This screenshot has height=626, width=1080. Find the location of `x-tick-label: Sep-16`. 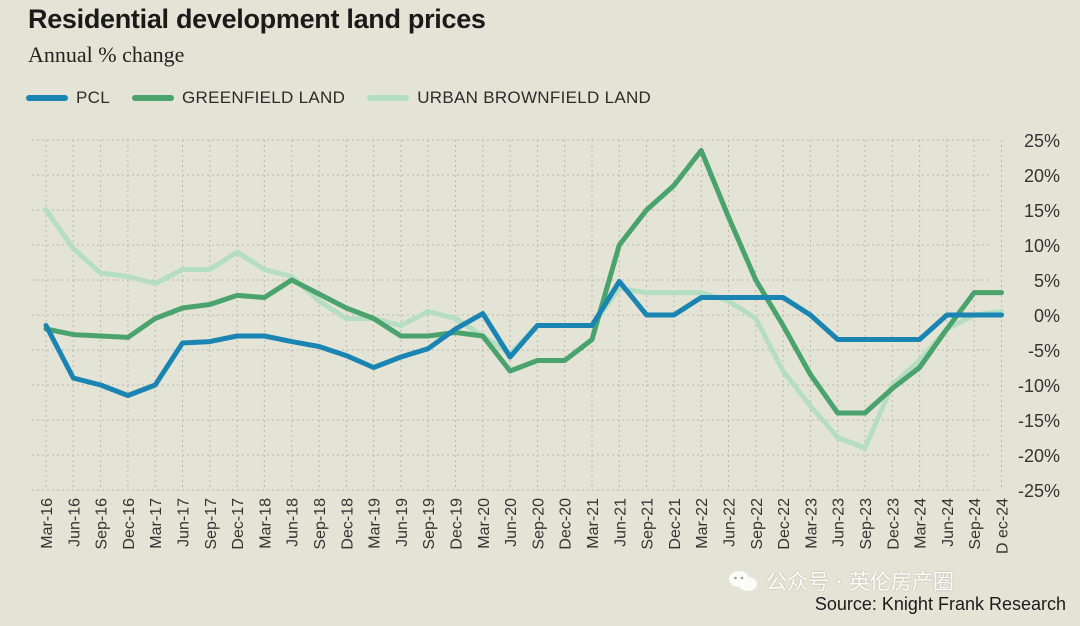

x-tick-label: Sep-16 is located at coordinates (102, 524).